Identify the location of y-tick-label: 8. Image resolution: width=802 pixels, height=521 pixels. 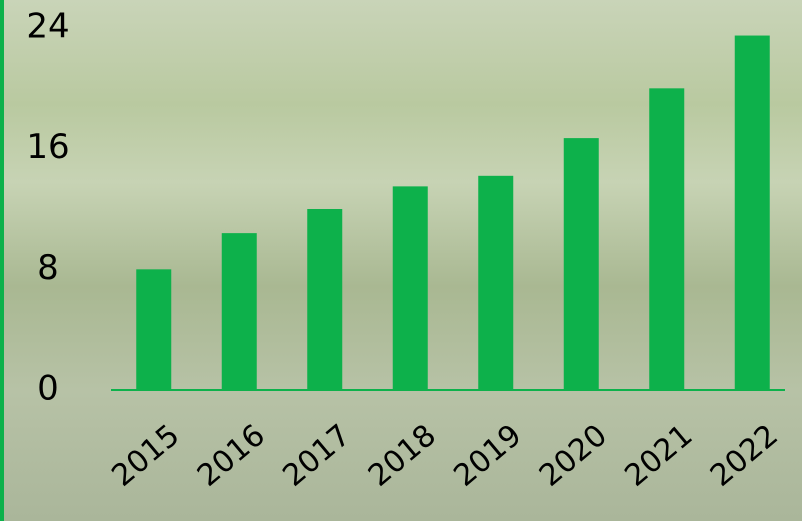
(48, 268).